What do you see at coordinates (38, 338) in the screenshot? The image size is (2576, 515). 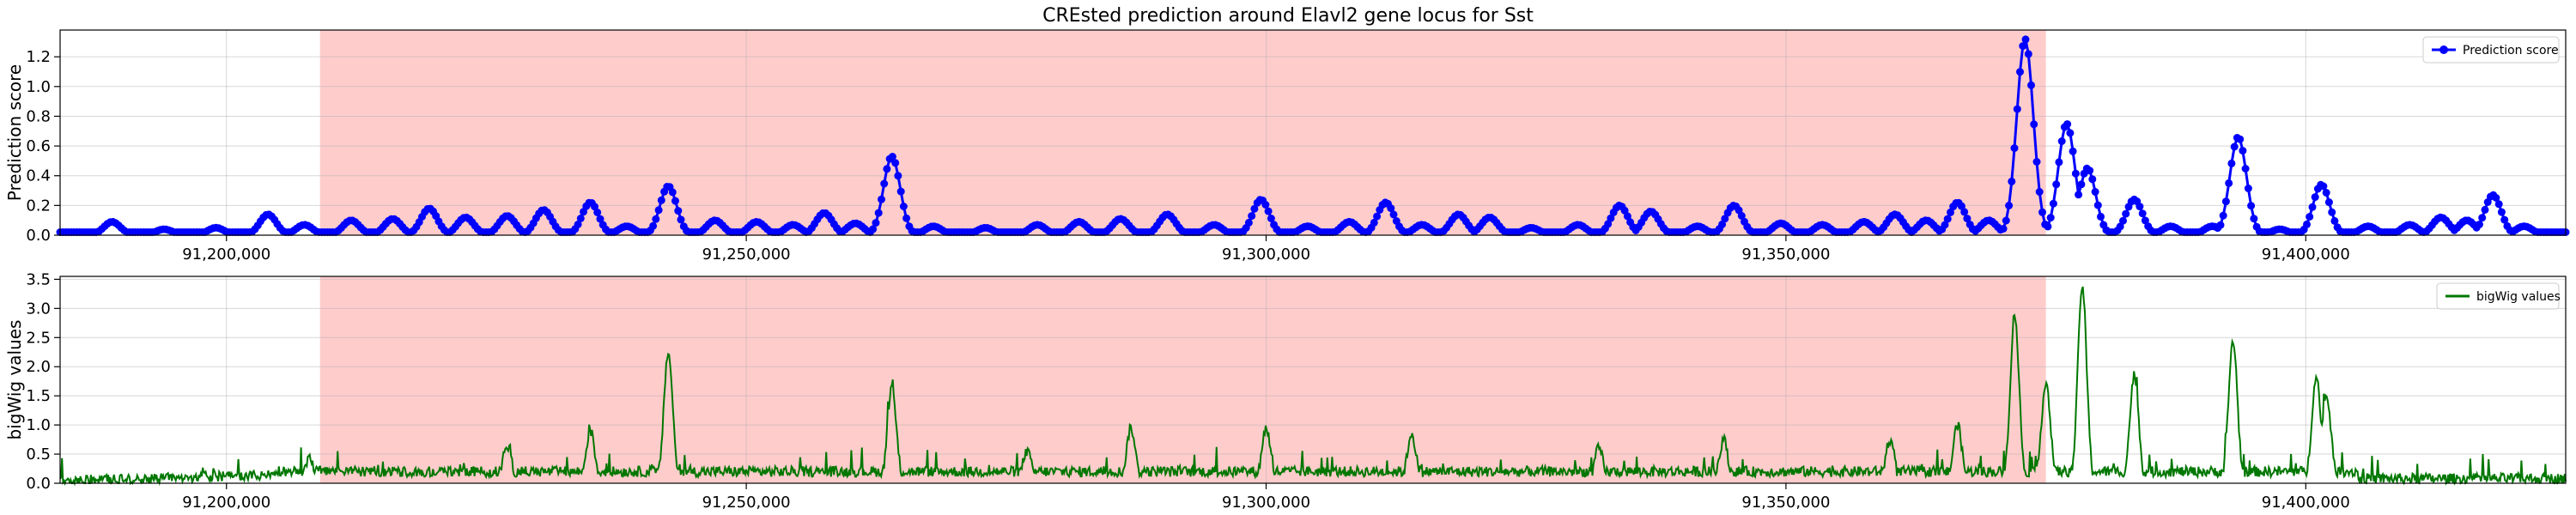 I see `y-tick-label: 2.5` at bounding box center [38, 338].